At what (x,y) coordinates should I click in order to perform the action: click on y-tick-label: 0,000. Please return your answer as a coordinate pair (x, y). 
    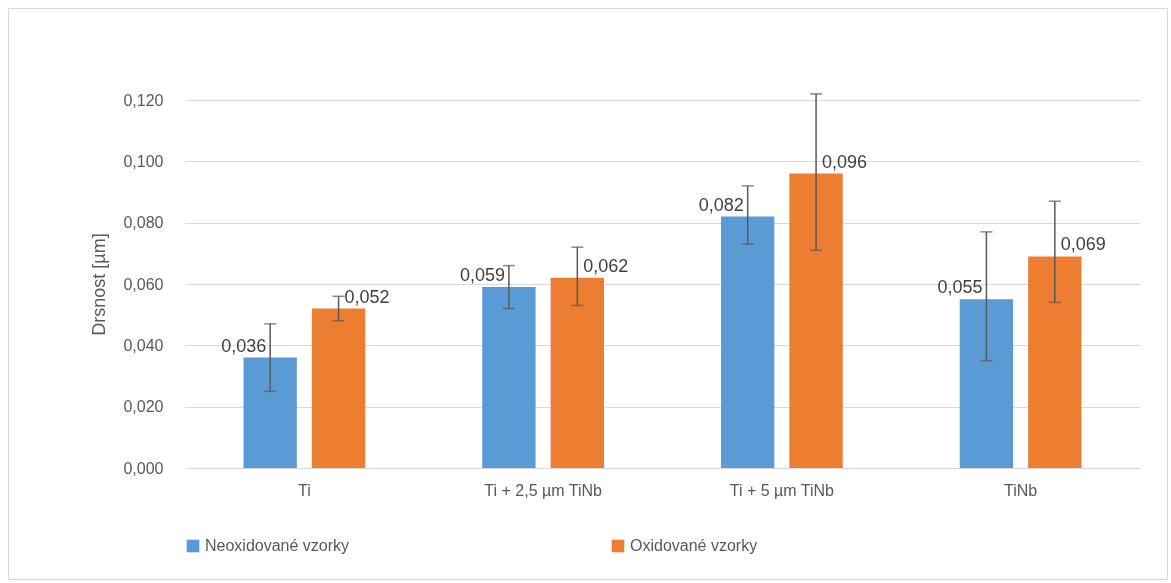
    Looking at the image, I should click on (143, 468).